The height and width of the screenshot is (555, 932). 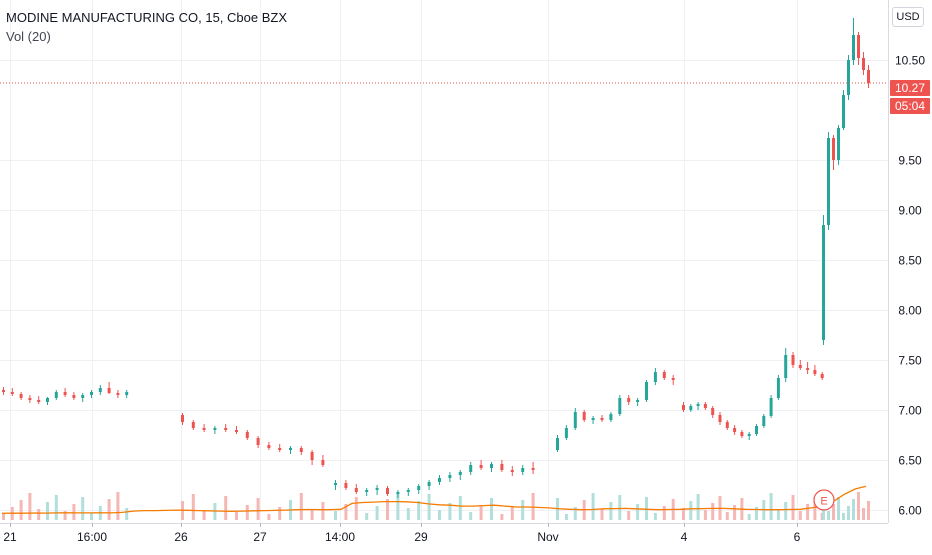 I want to click on x-tick-label: 6, so click(x=797, y=537).